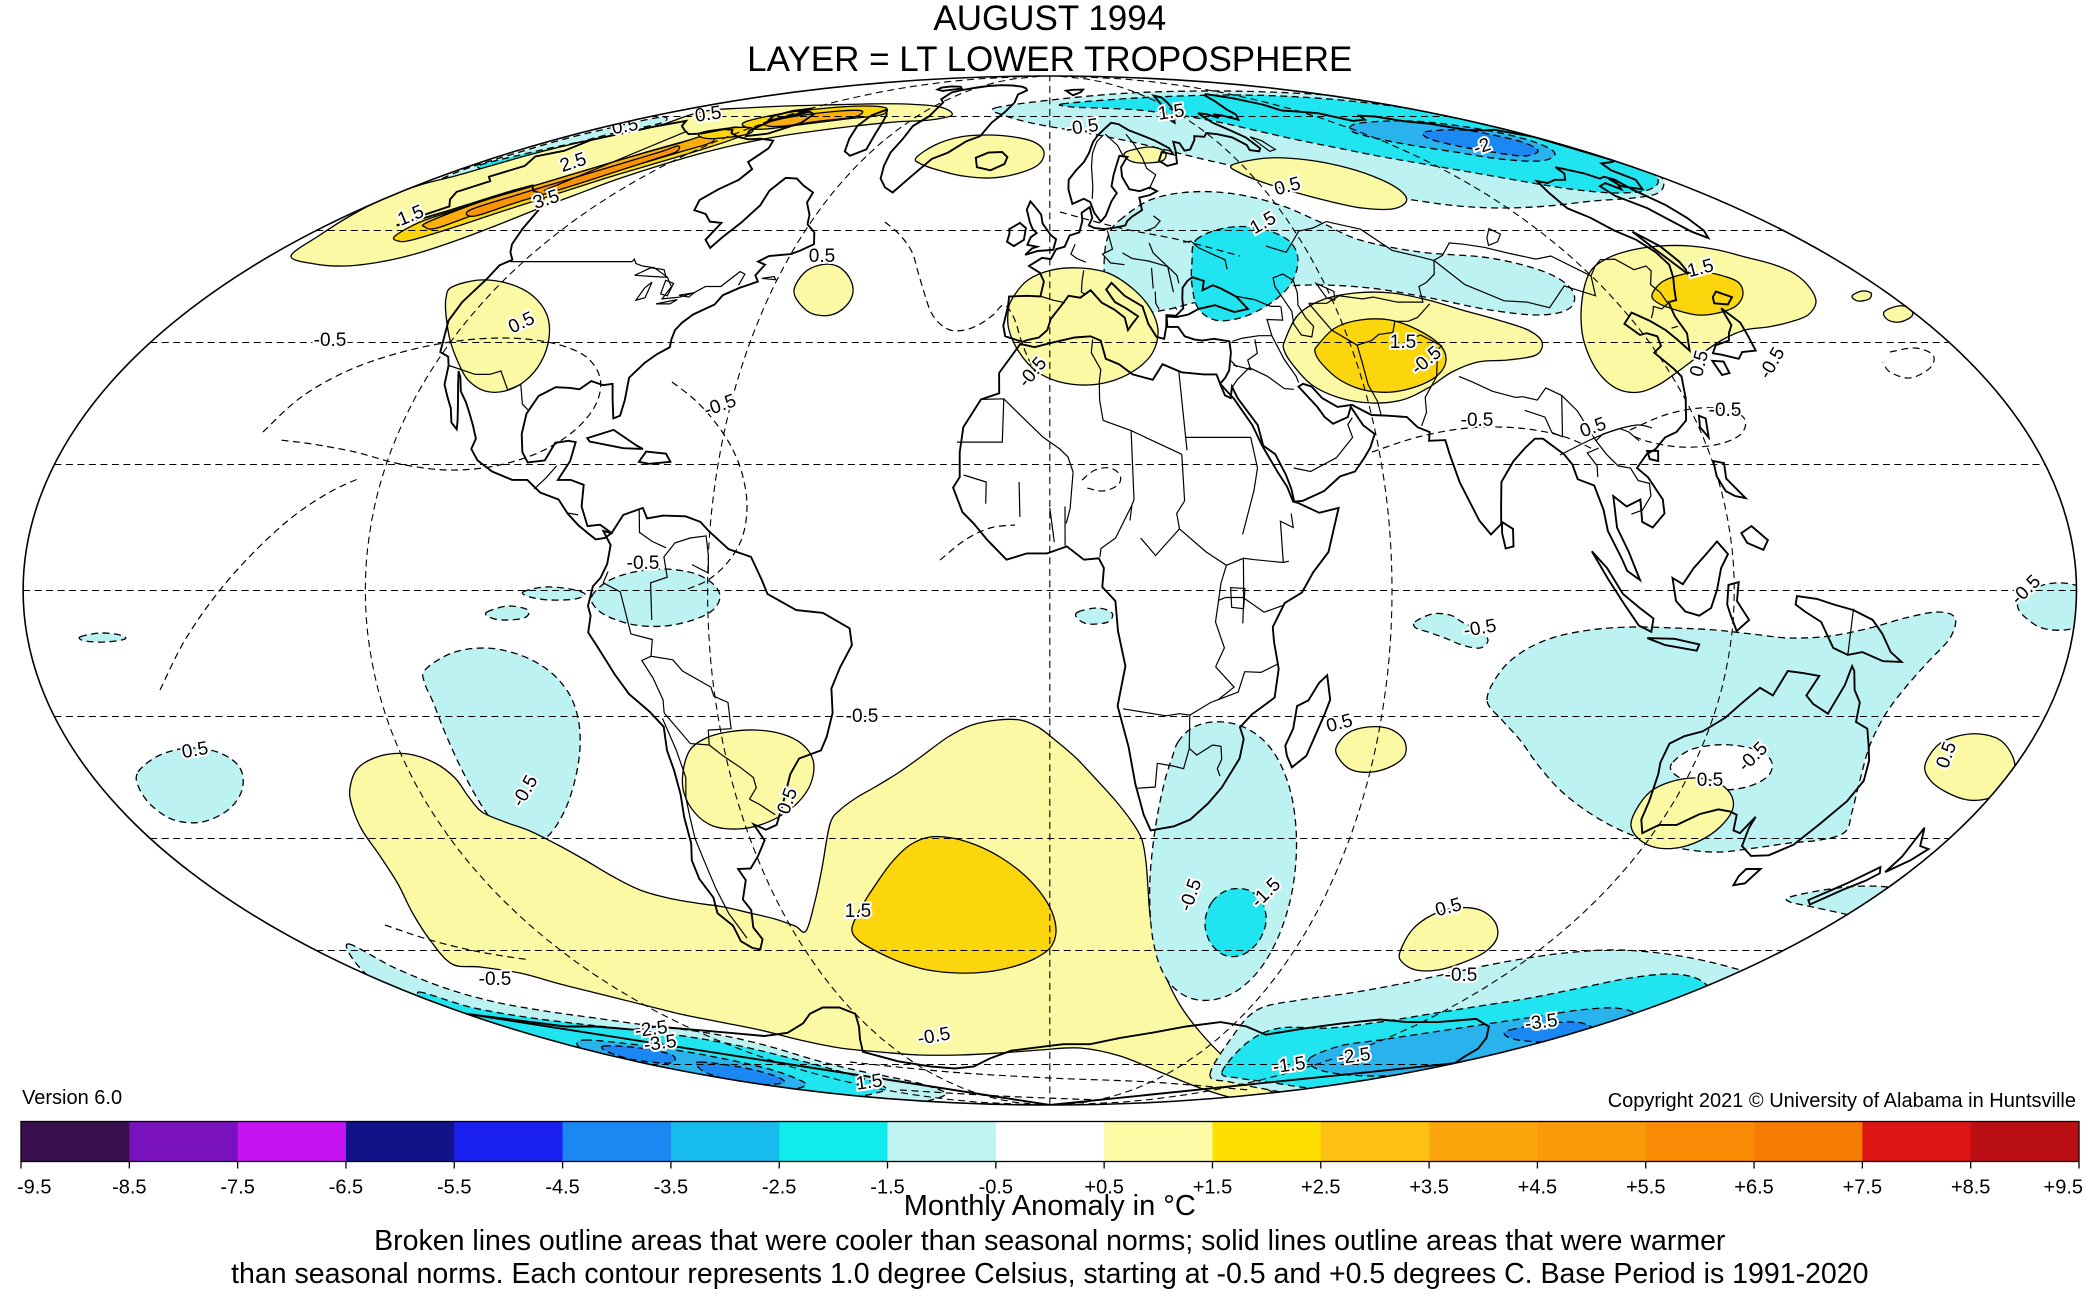  Describe the element at coordinates (72, 1098) in the screenshot. I see `svg-text: Version 6.0` at that location.